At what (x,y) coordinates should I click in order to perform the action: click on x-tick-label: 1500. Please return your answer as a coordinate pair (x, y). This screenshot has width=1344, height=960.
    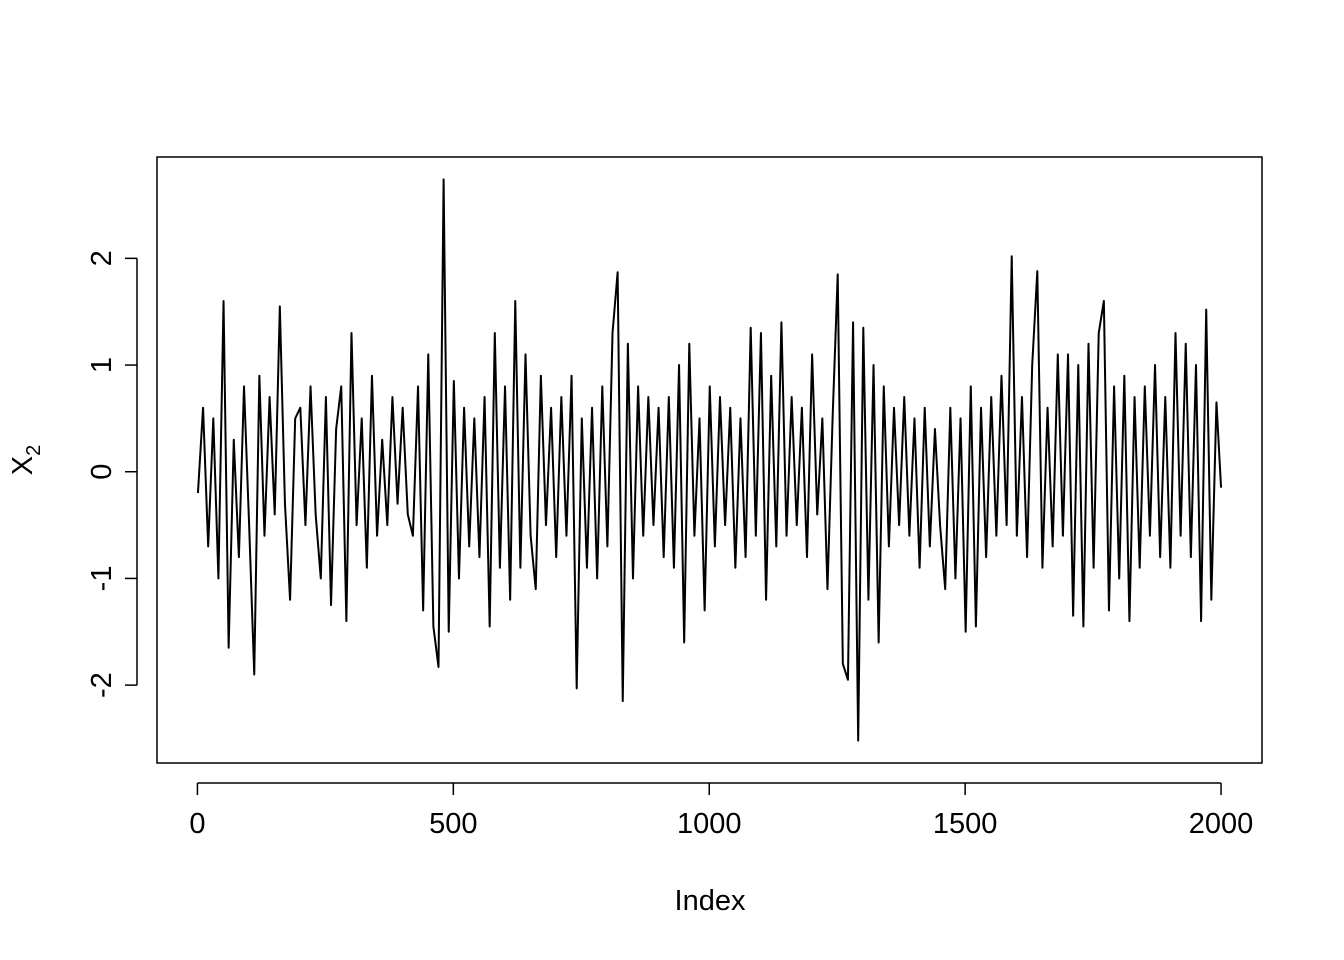
    Looking at the image, I should click on (965, 824).